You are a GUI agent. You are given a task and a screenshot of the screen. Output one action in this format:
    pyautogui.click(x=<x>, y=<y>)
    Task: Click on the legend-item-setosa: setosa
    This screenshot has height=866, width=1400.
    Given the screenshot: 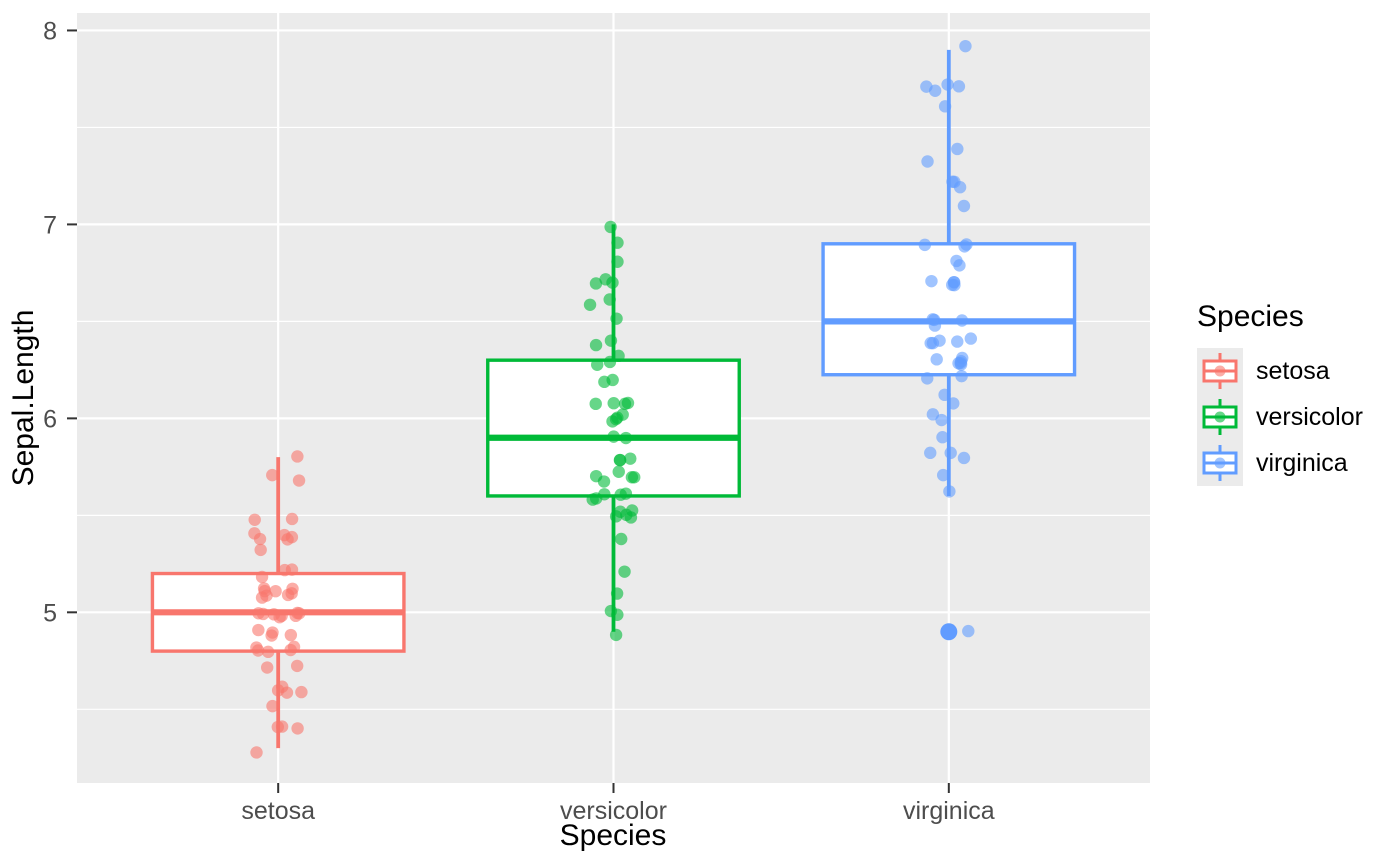 What is the action you would take?
    pyautogui.click(x=1280, y=371)
    